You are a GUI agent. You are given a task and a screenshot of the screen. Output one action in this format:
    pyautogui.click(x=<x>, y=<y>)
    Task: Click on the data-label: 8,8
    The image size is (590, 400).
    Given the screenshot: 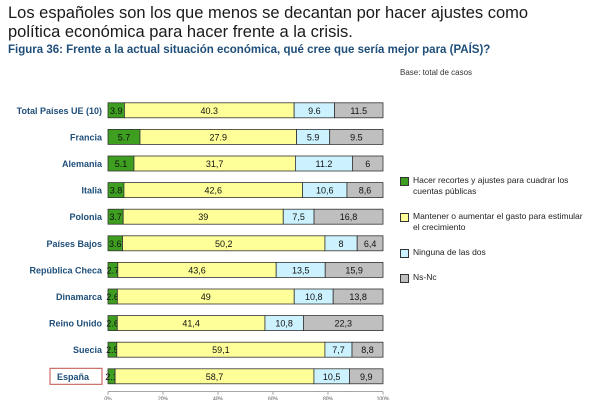 What is the action you would take?
    pyautogui.click(x=367, y=350)
    